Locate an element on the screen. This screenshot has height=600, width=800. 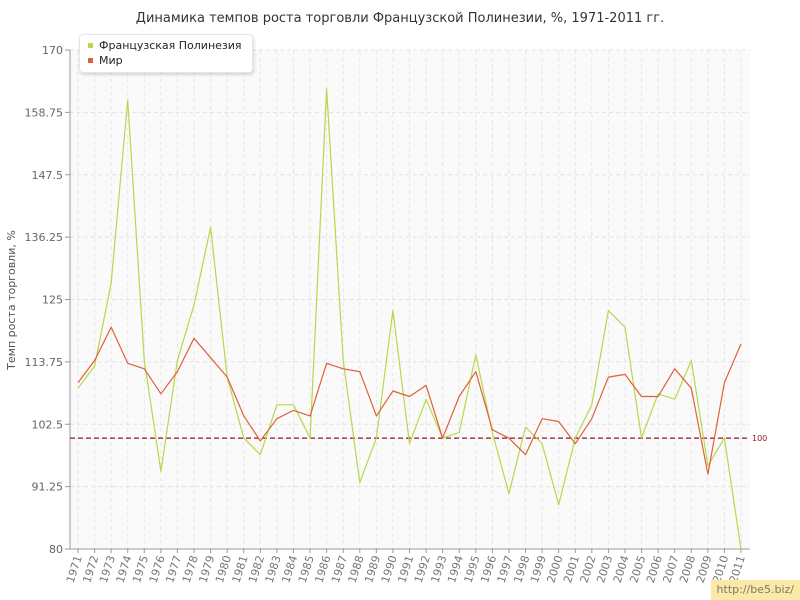
chart-legend: Французская Полинезия Мир is located at coordinates (166, 53).